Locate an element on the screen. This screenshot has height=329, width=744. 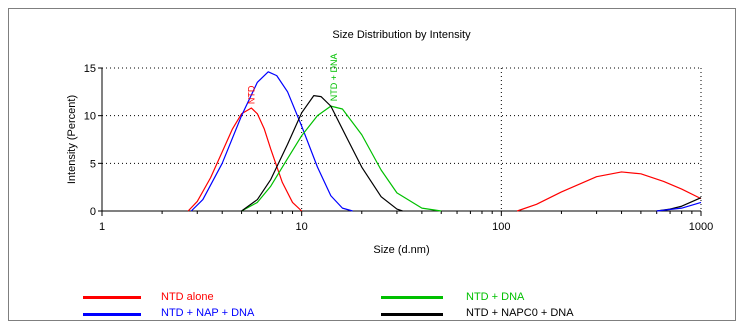
legend-swatch-ntd-napc0-dna is located at coordinates (412, 314).